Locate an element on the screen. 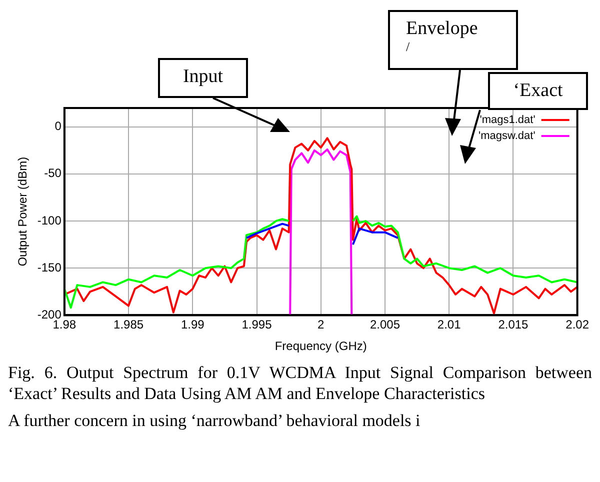 This screenshot has height=482, width=600. x-tick-label: 2.005 is located at coordinates (385, 325).